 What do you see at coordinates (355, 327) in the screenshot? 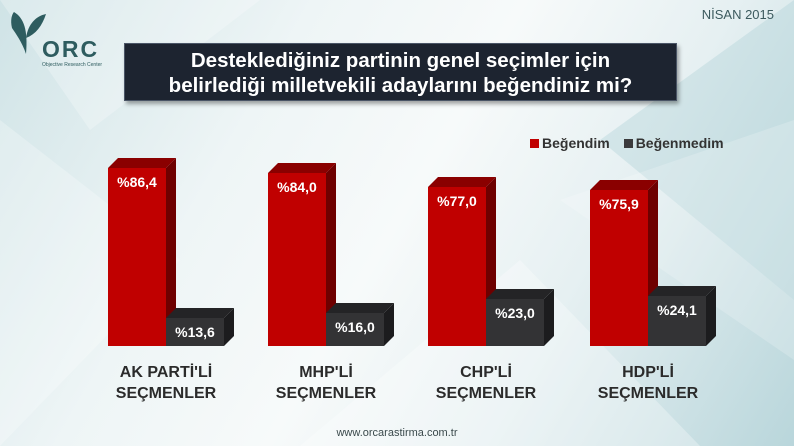
I see `bar-value-label: %16,0` at bounding box center [355, 327].